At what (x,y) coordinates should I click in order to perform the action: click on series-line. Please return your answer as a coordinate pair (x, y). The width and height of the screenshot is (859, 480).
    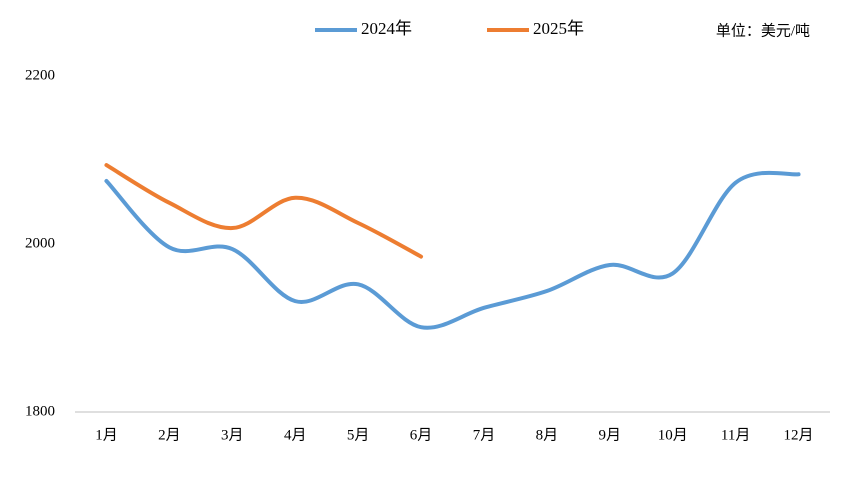
    Looking at the image, I should click on (264, 211).